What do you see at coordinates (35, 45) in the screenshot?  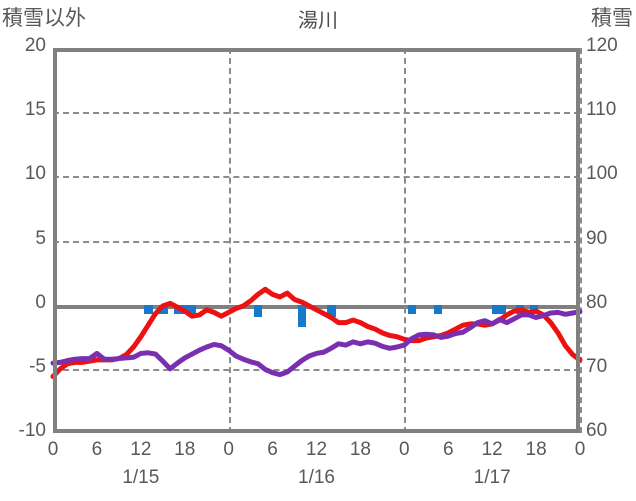 I see `y-axis-left-tick-label: 20` at bounding box center [35, 45].